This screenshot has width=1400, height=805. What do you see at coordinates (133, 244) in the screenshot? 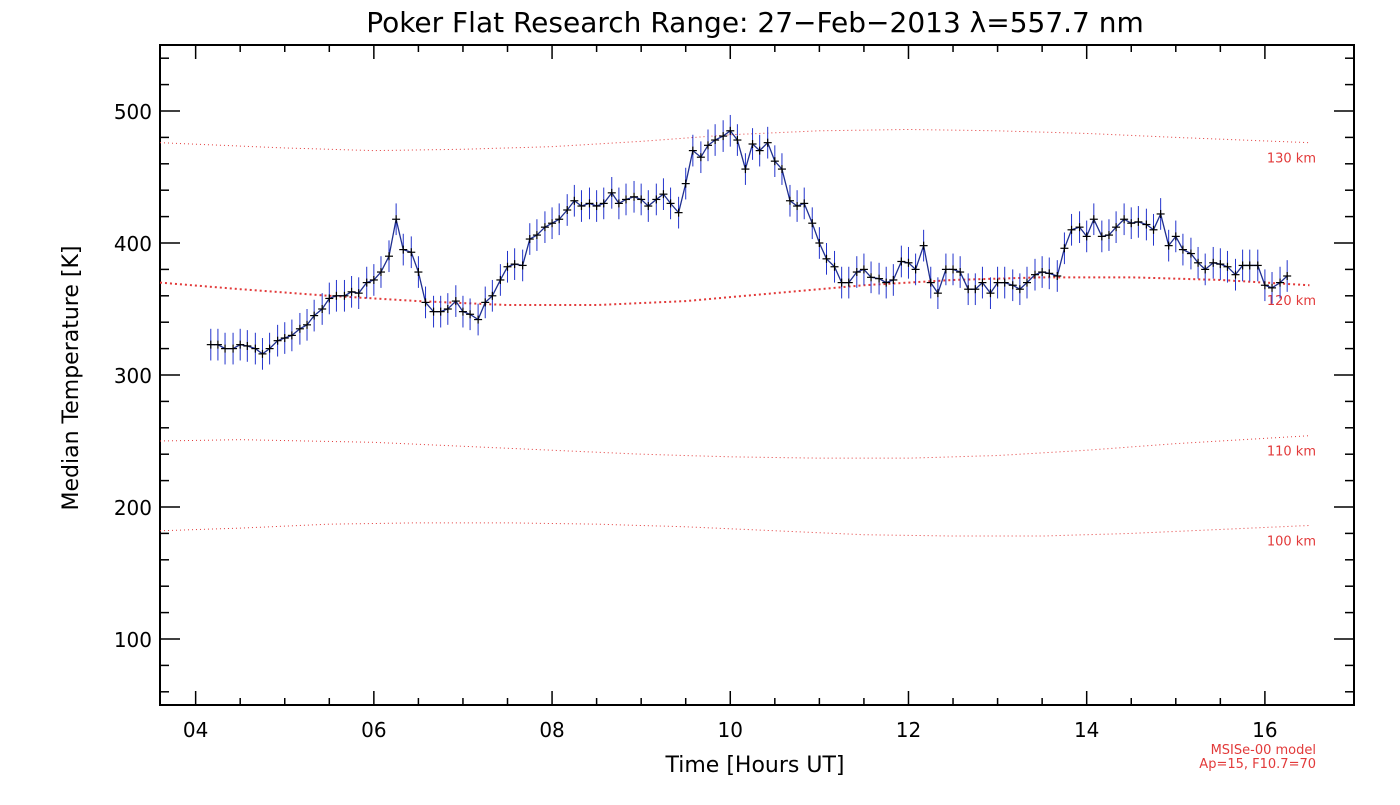
I see `y-tick-label: 400` at bounding box center [133, 244].